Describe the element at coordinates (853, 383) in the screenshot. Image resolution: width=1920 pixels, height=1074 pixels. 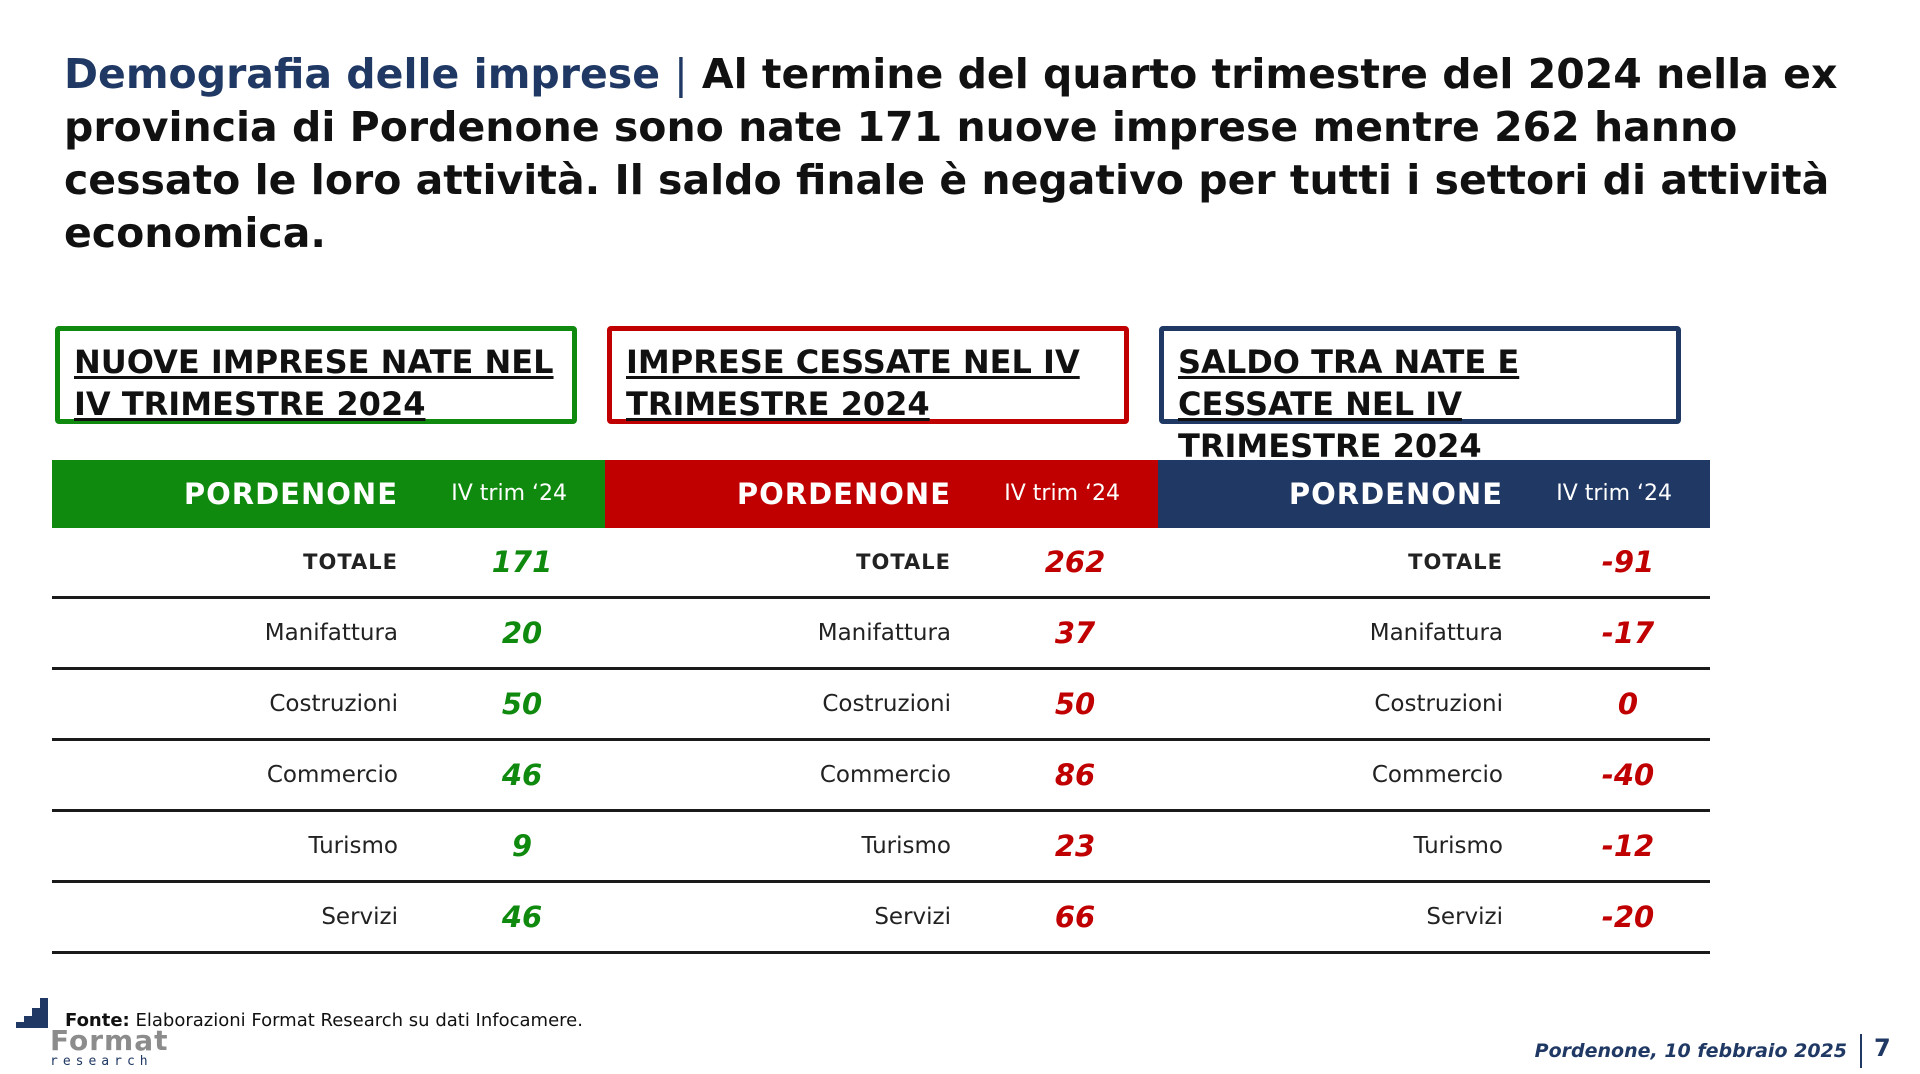
I see `box-label: IMPRESE CESSATE NEL IV TRIMESTRE 2024` at that location.